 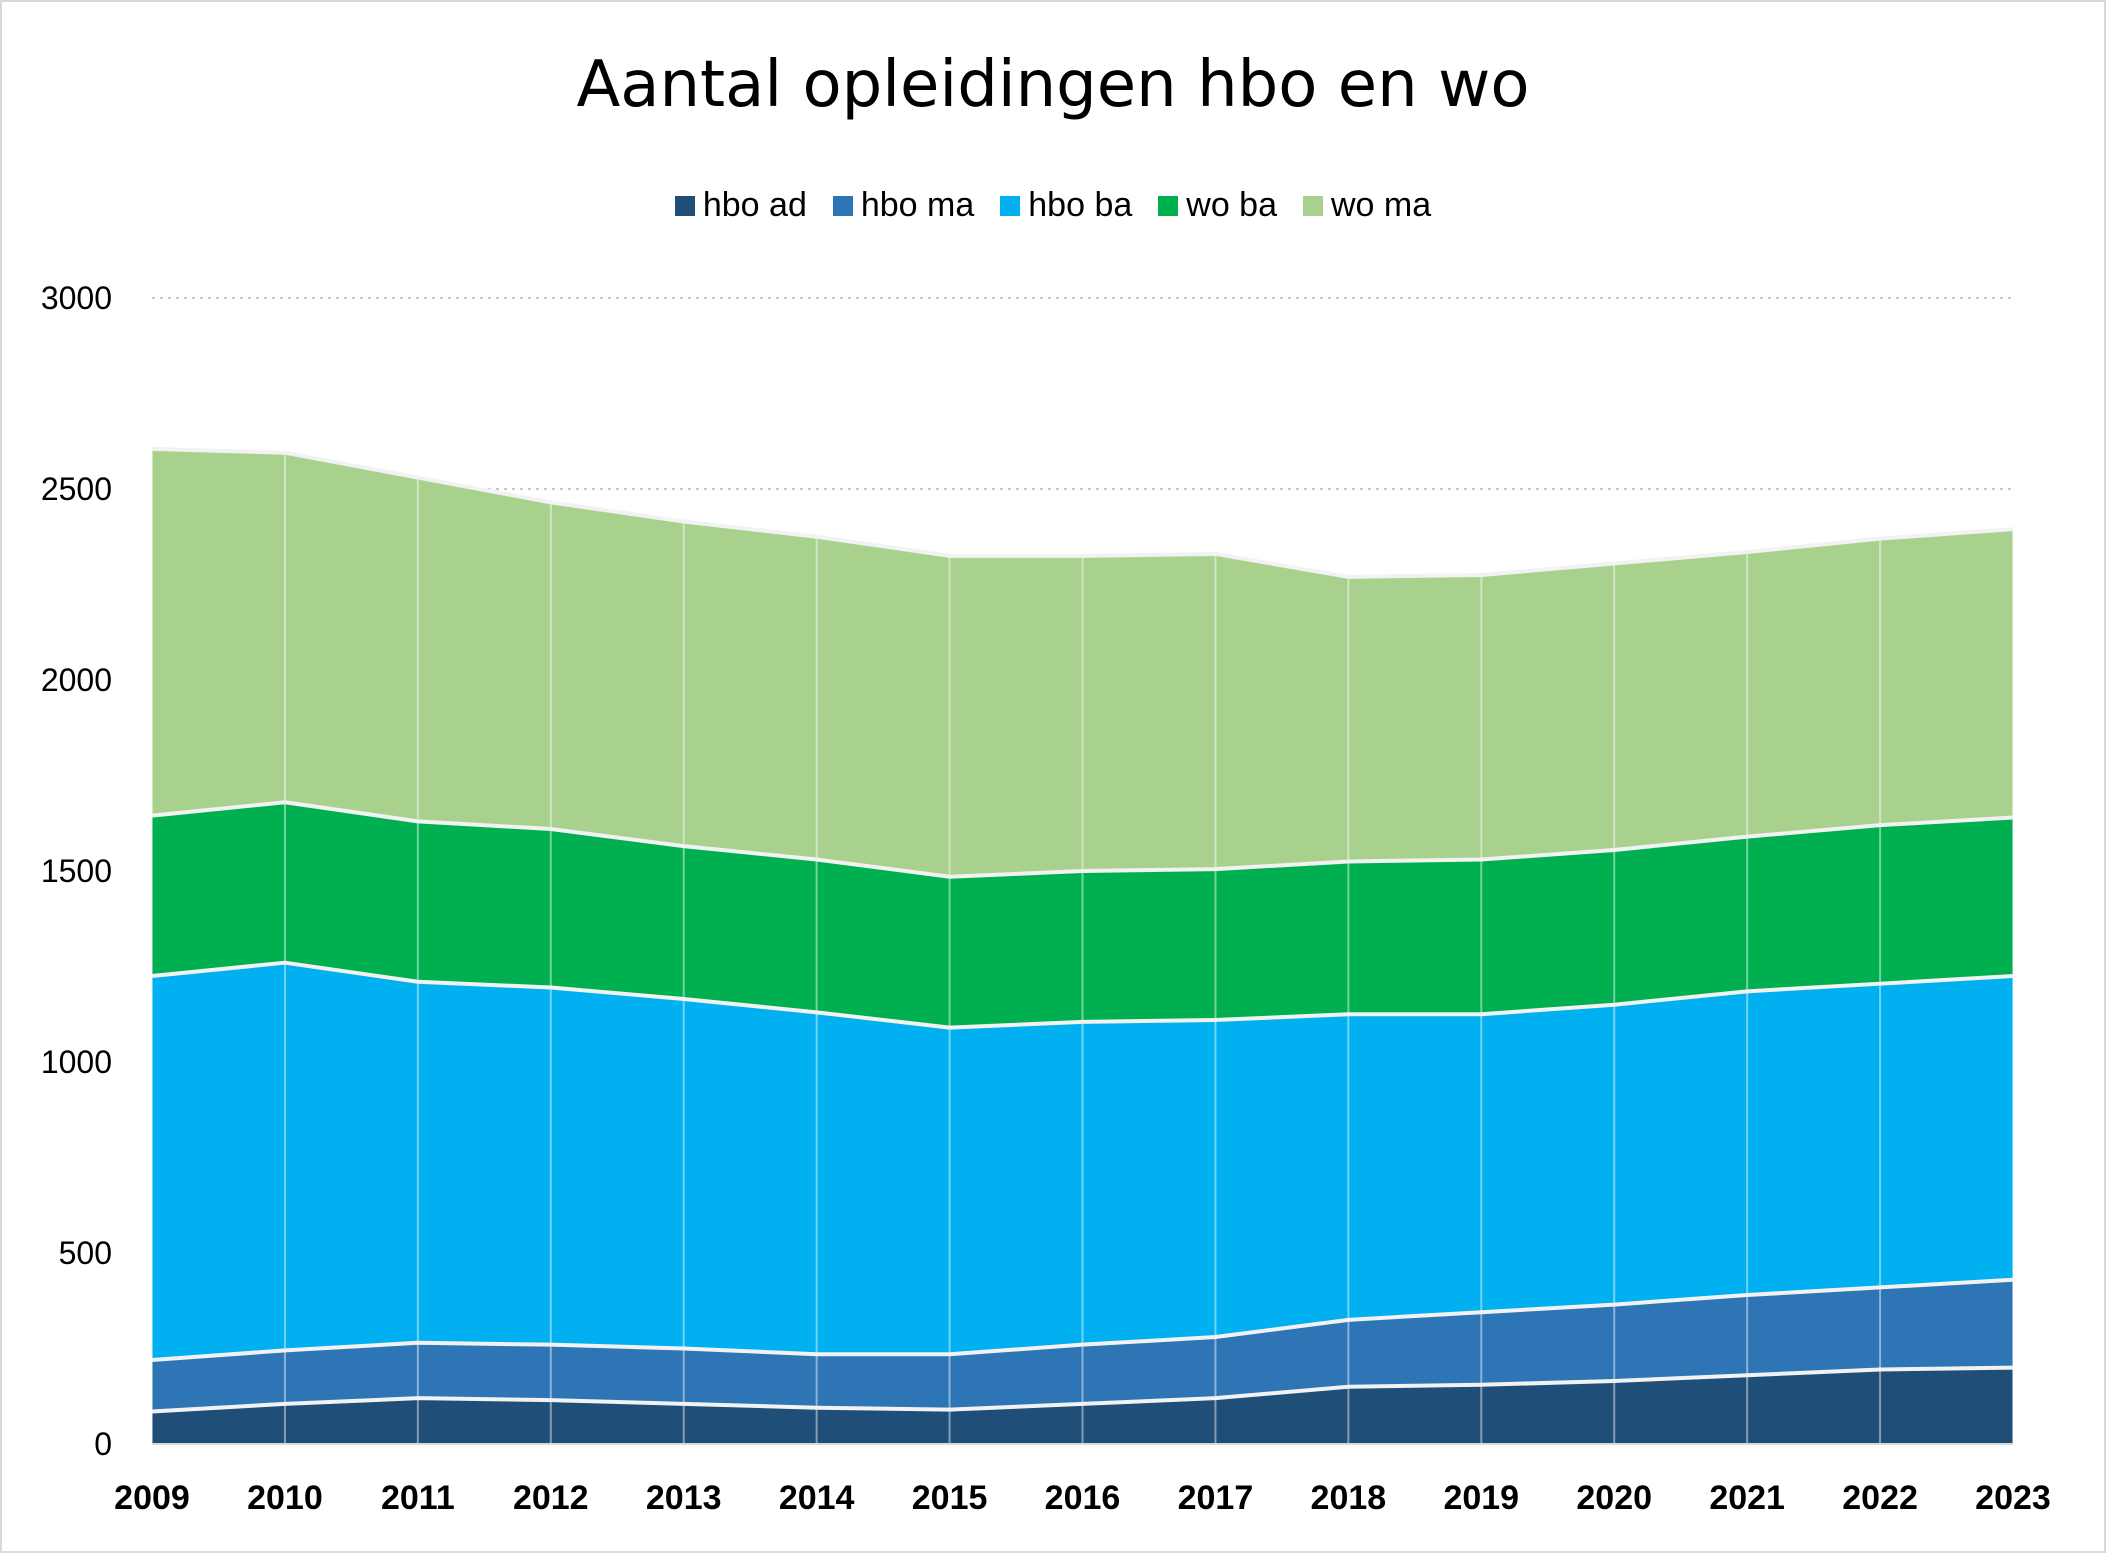 What do you see at coordinates (1349, 1498) in the screenshot?
I see `x-tick-label: 2018` at bounding box center [1349, 1498].